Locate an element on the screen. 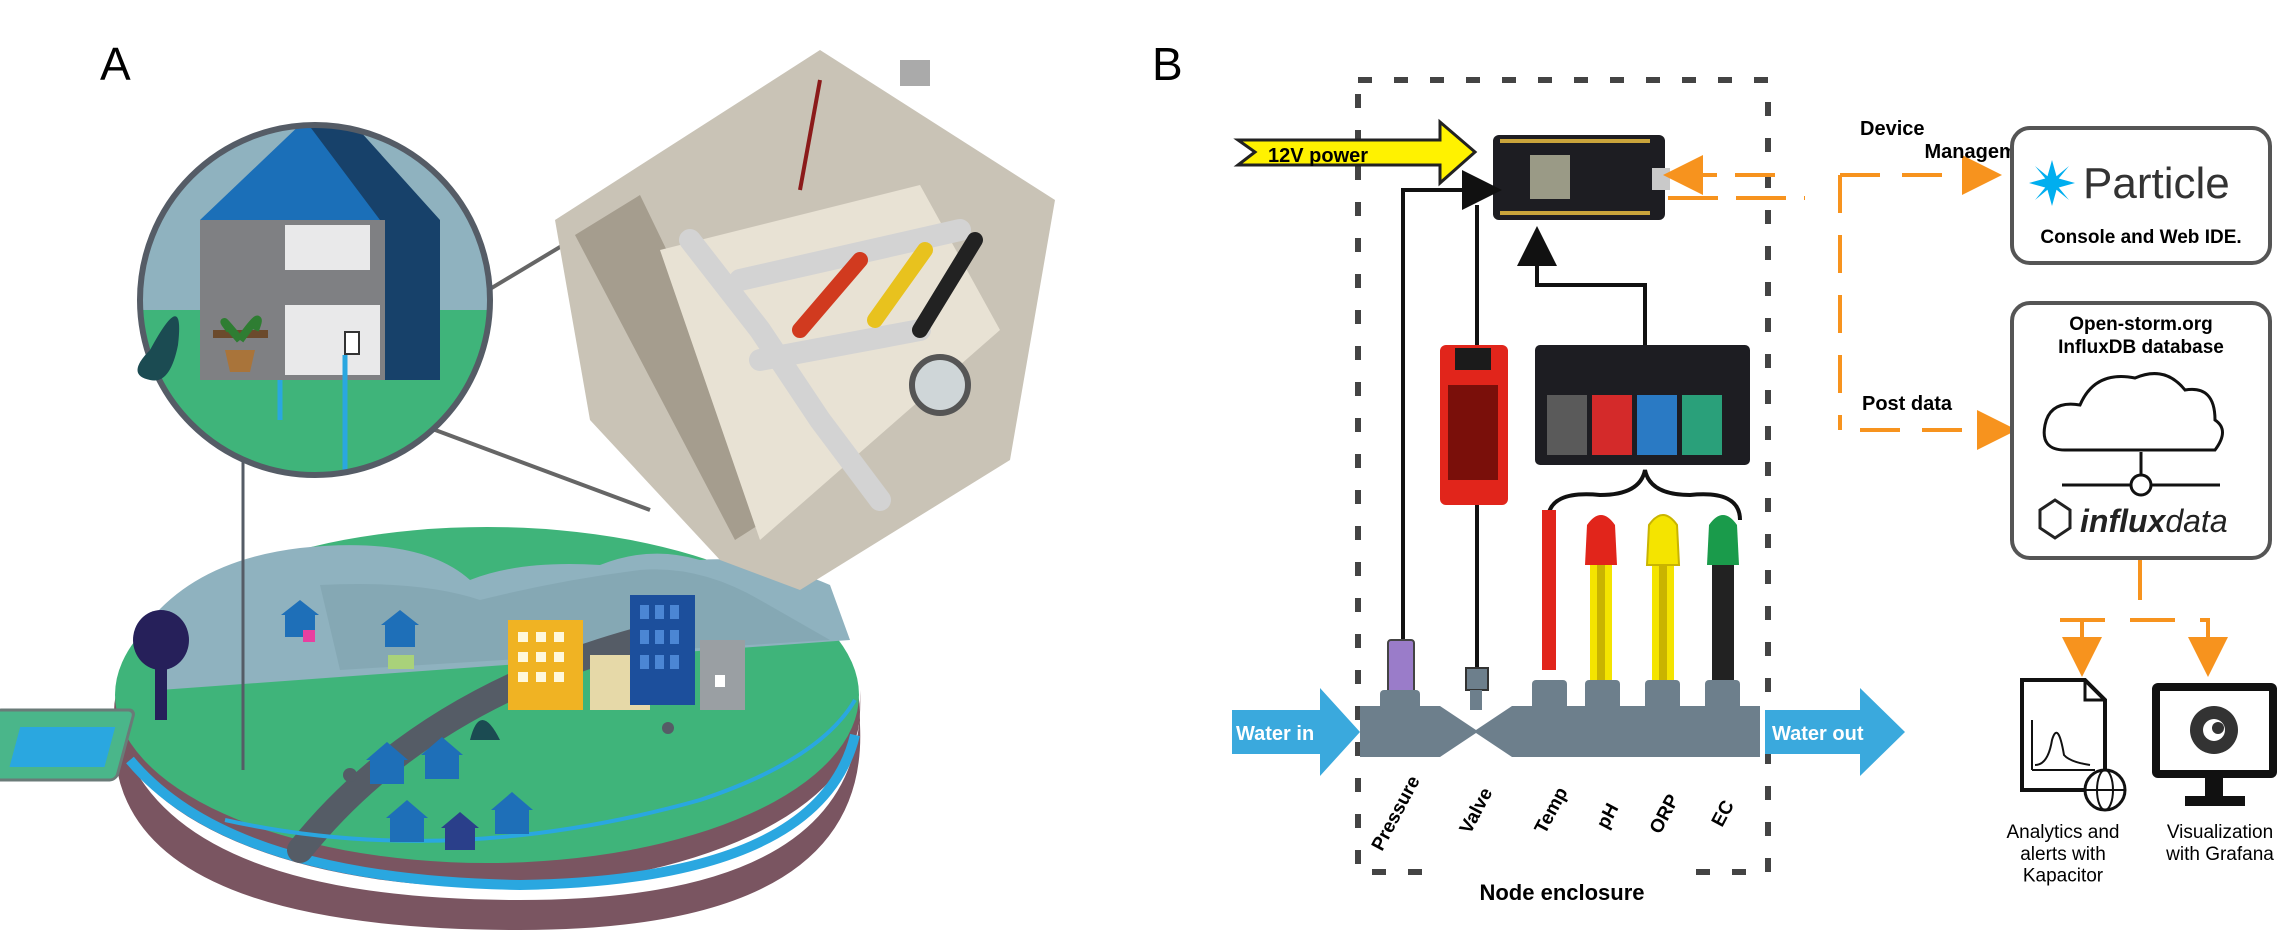 The image size is (2287, 931). ec-probe is located at coordinates (1723, 597).